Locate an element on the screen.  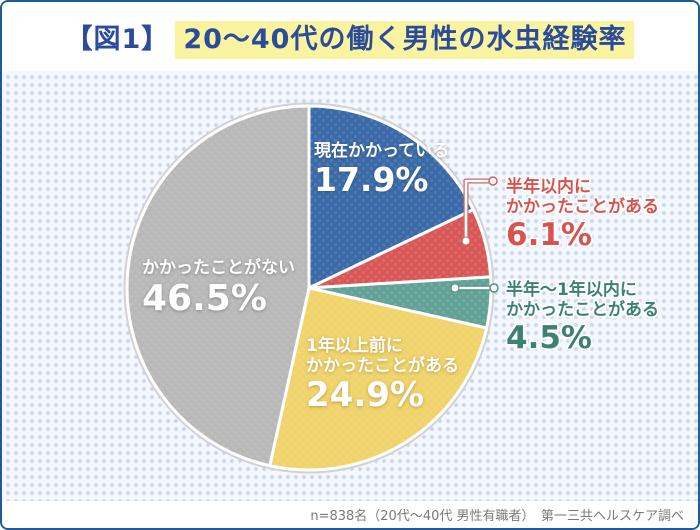
callout-label: 半年以内に is located at coordinates (548, 187).